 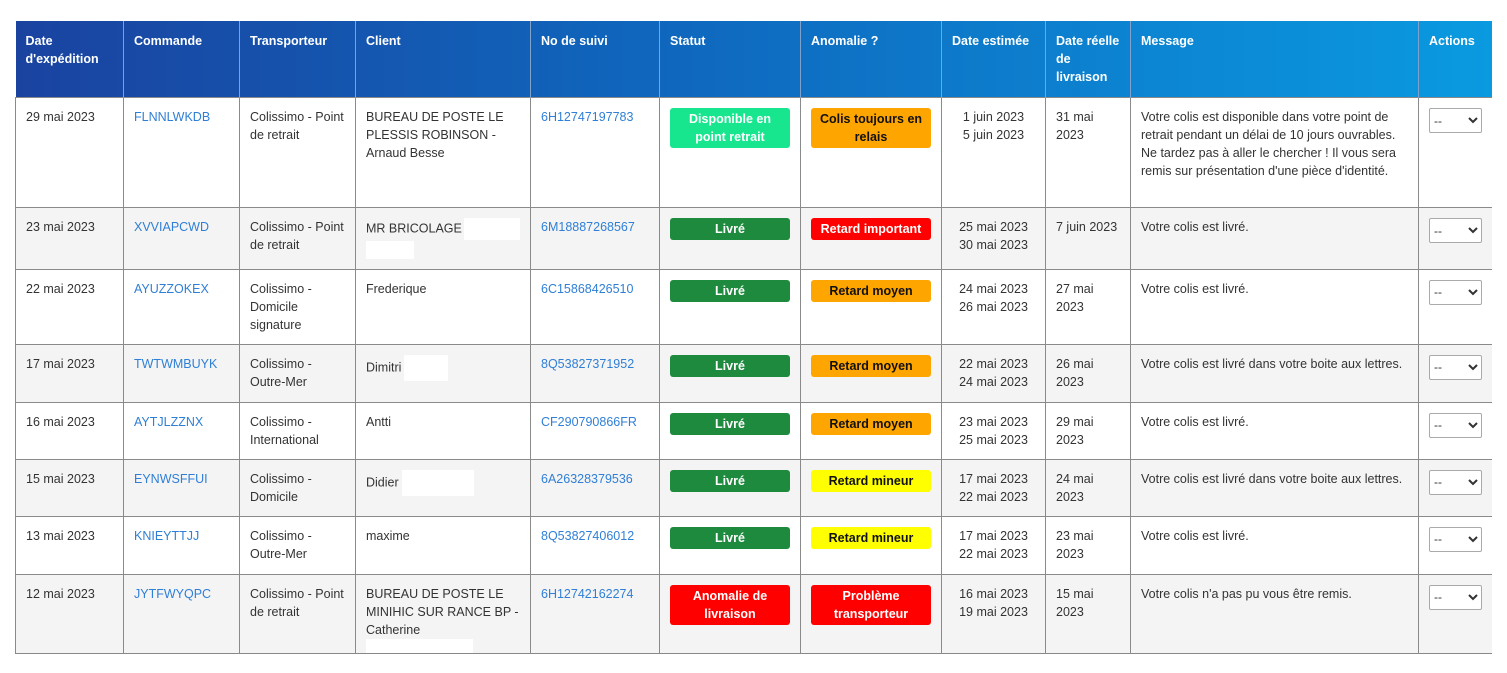 I want to click on tracking-link: 6M18887268567, so click(x=588, y=227).